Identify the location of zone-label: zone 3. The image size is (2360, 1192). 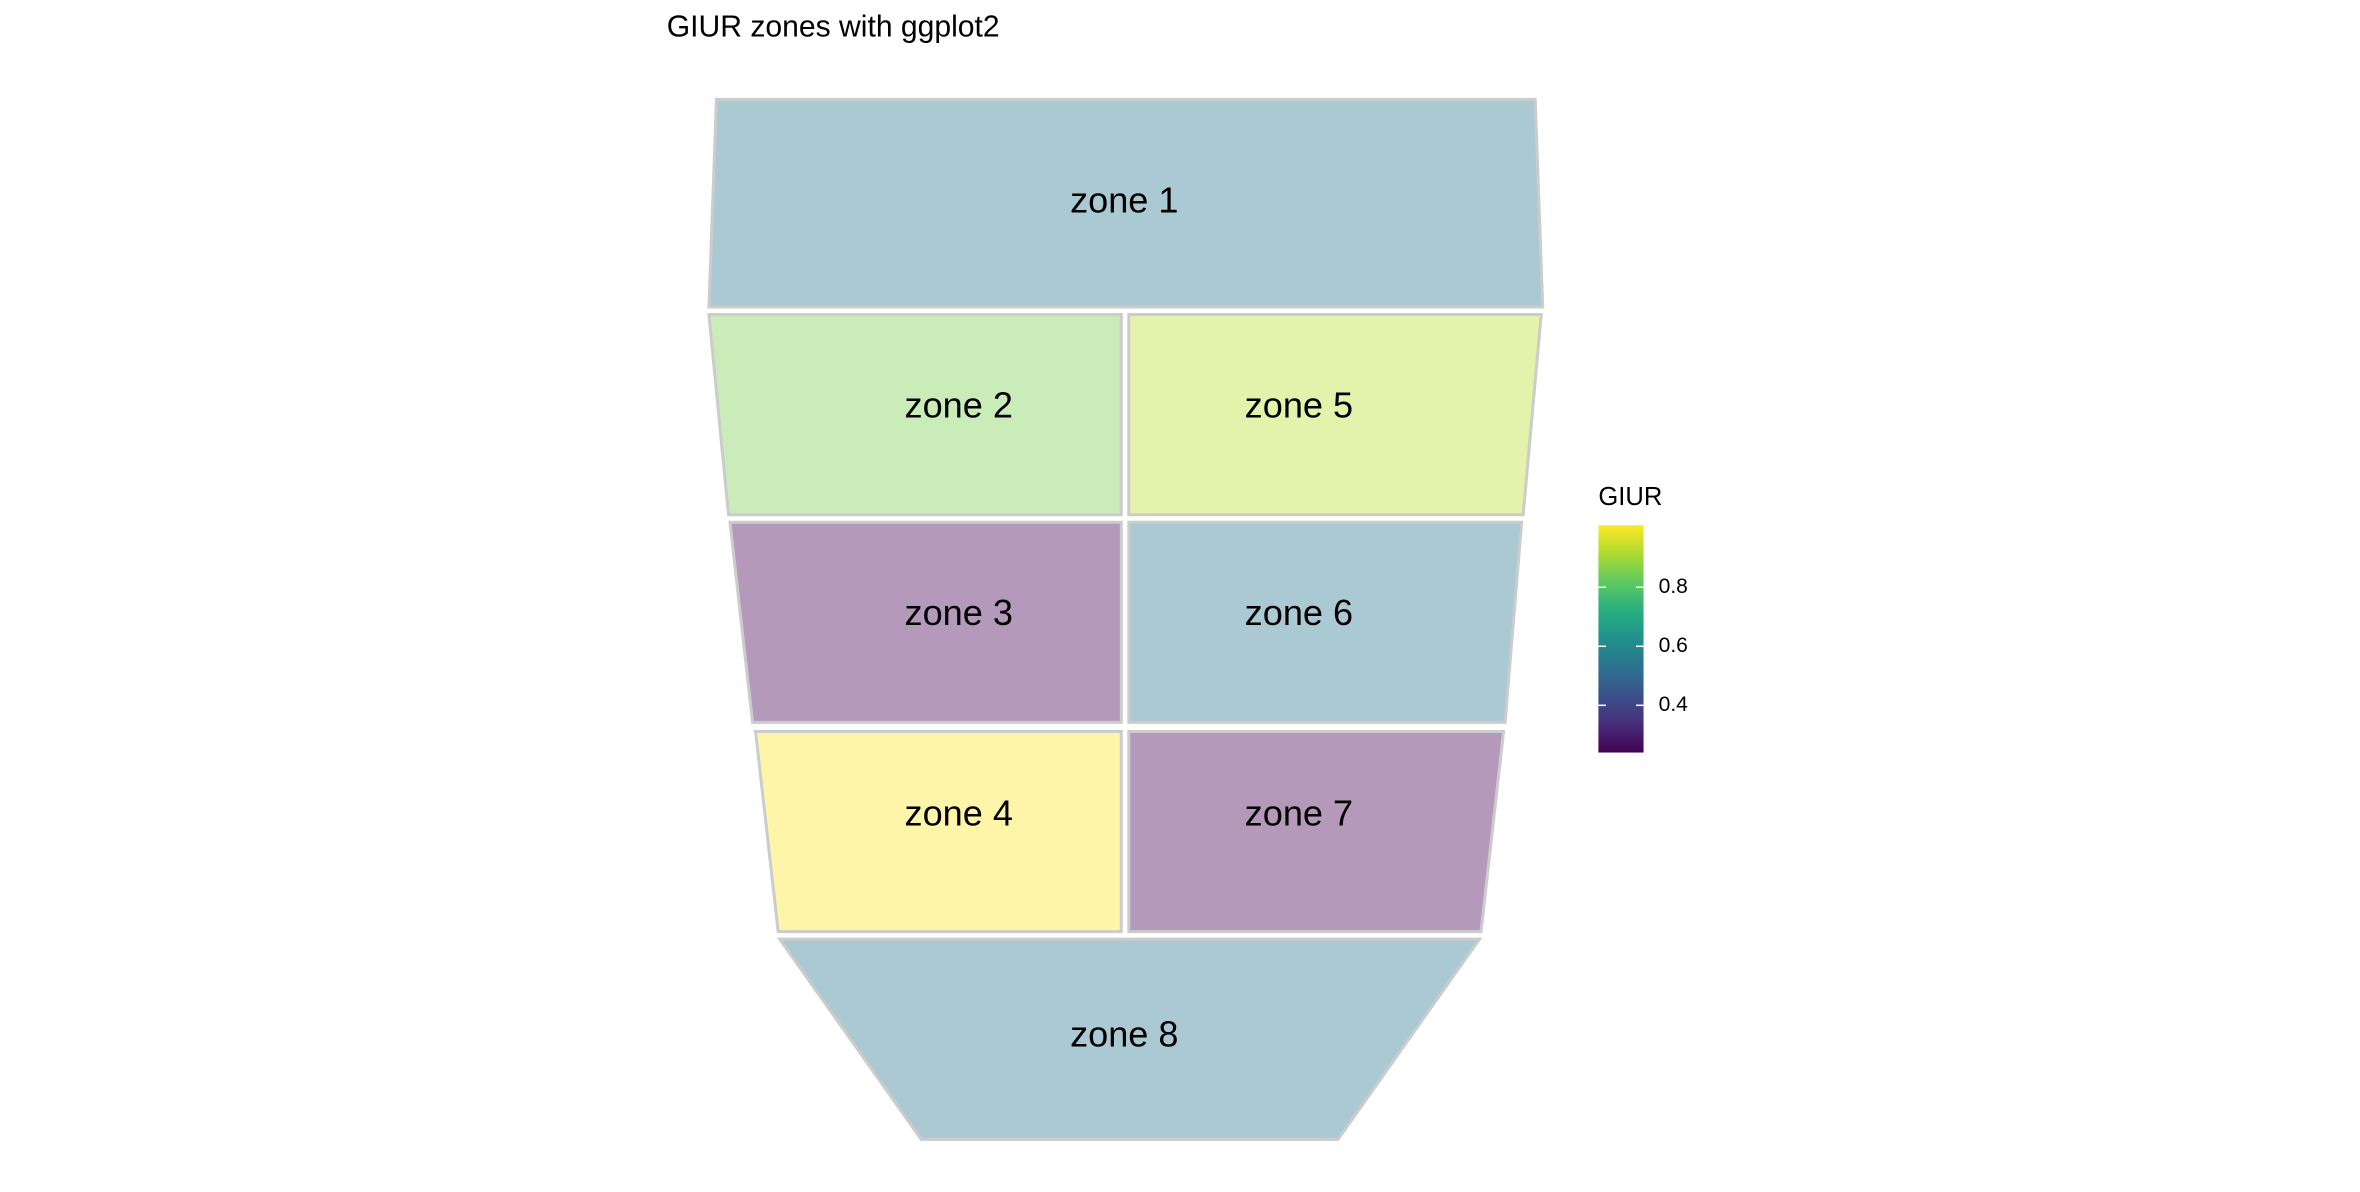
(959, 612).